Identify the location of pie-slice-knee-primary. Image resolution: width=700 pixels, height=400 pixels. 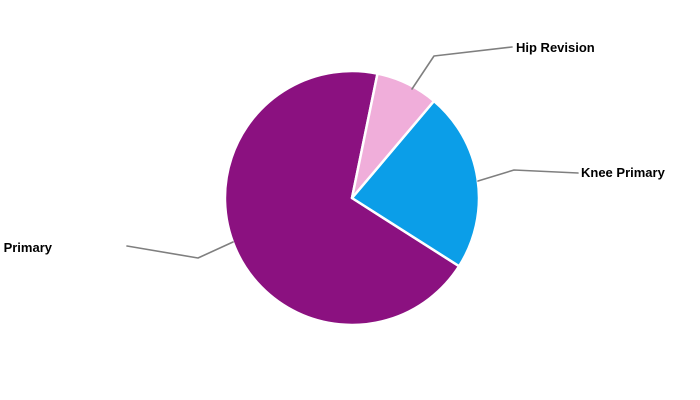
(415, 183).